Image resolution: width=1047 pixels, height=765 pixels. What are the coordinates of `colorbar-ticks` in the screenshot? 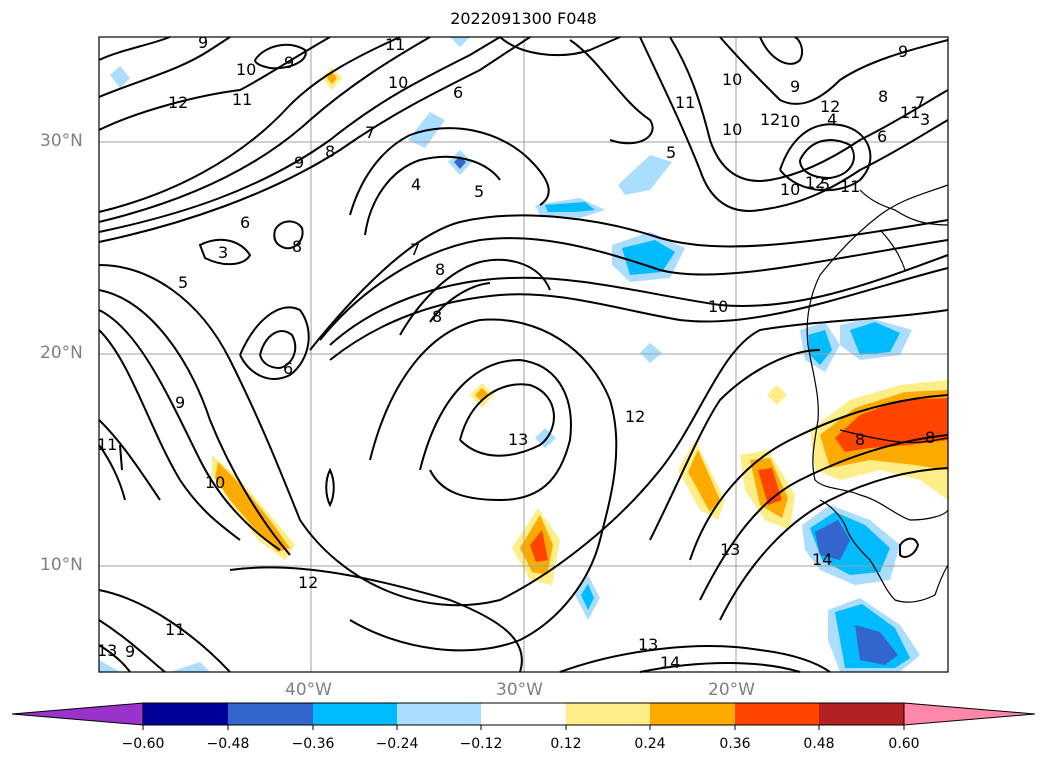 It's located at (523, 727).